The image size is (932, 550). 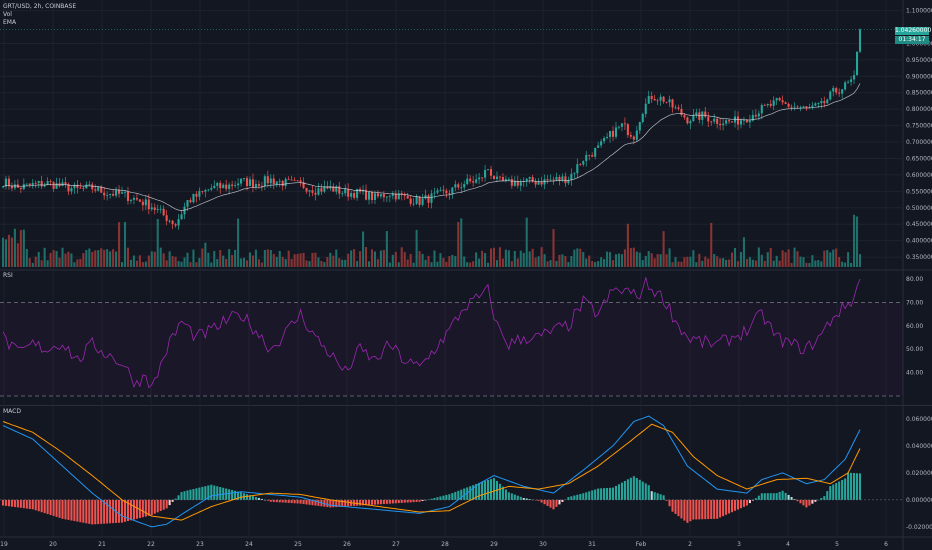 What do you see at coordinates (919, 76) in the screenshot?
I see `price-axis-tick: 0.90000000` at bounding box center [919, 76].